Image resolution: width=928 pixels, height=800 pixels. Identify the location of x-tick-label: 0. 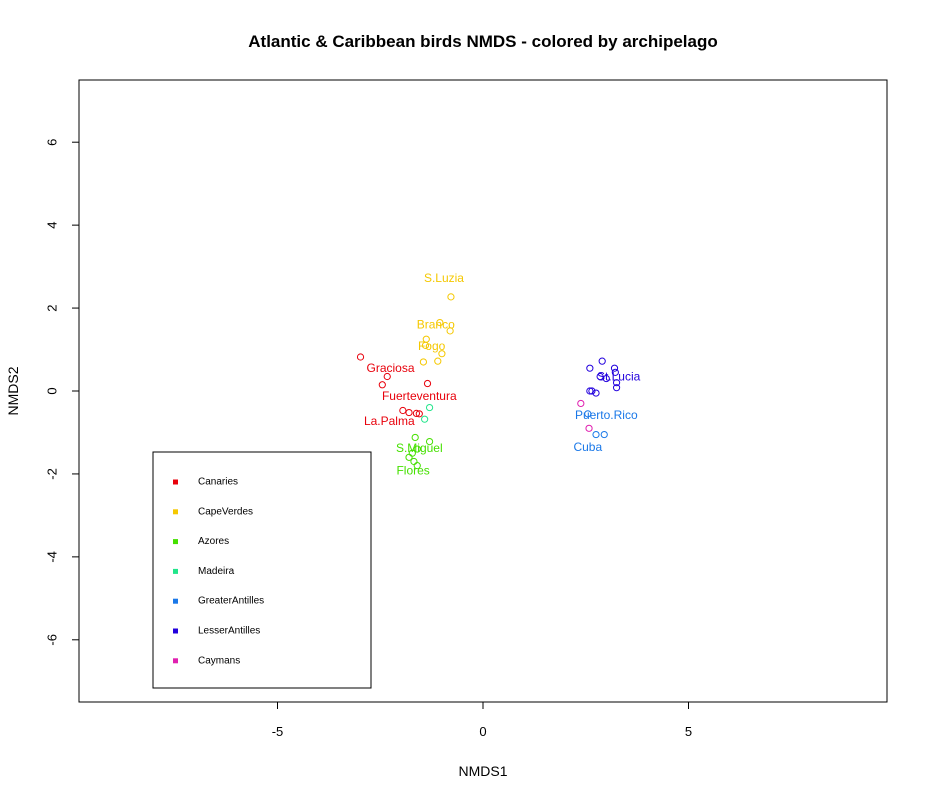
(482, 731).